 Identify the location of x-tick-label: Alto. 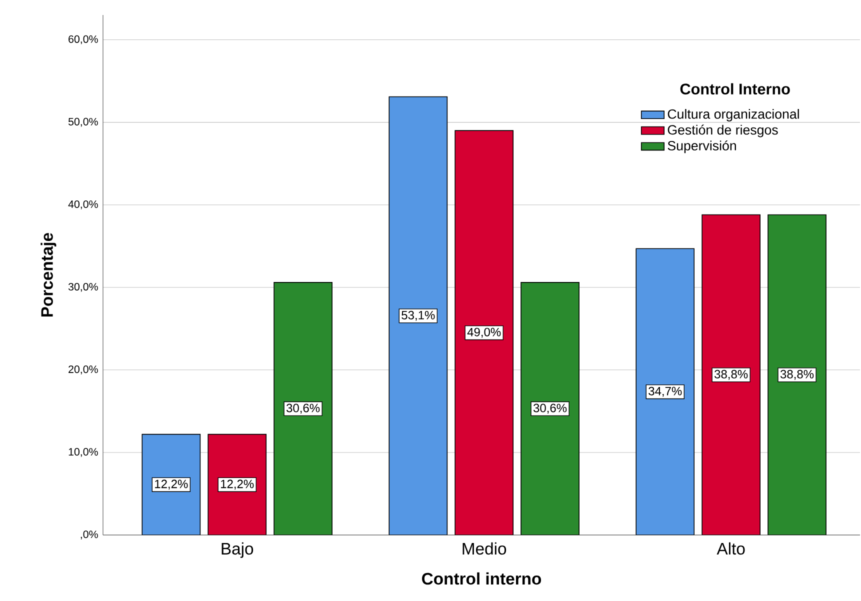
(730, 548).